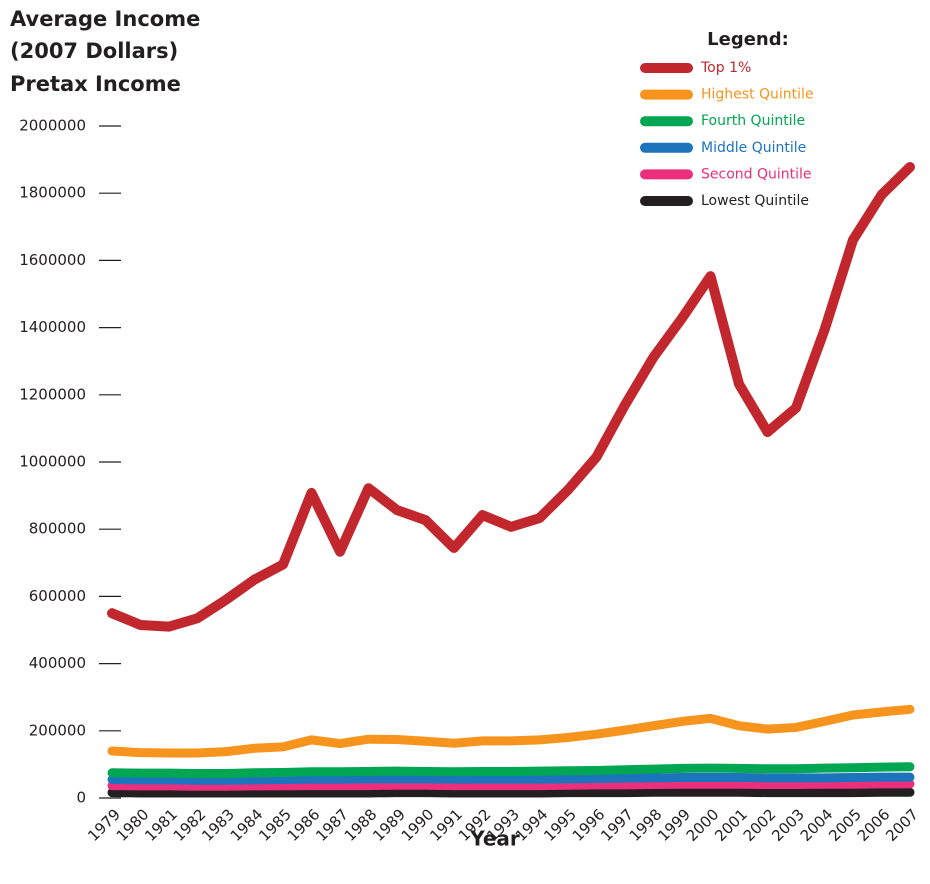 Image resolution: width=930 pixels, height=884 pixels. I want to click on y-tick-label: 1400000, so click(52, 327).